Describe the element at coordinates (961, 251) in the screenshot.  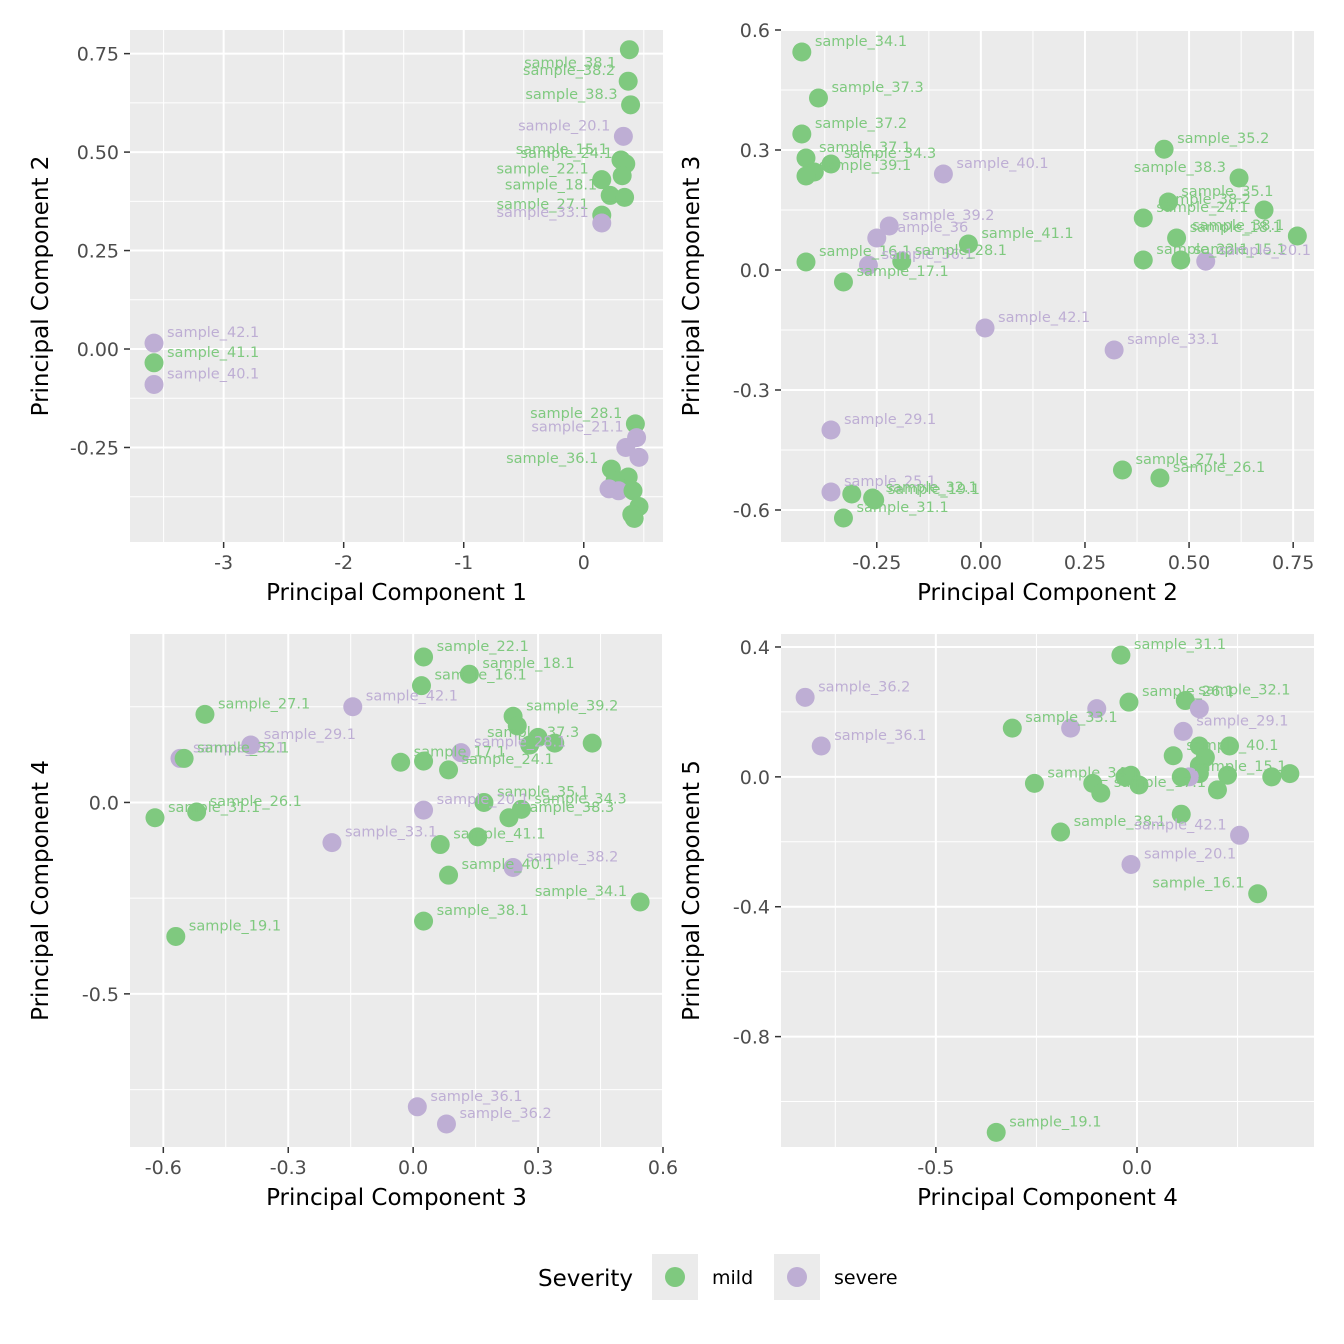
I see `point-label: sample_28.1` at that location.